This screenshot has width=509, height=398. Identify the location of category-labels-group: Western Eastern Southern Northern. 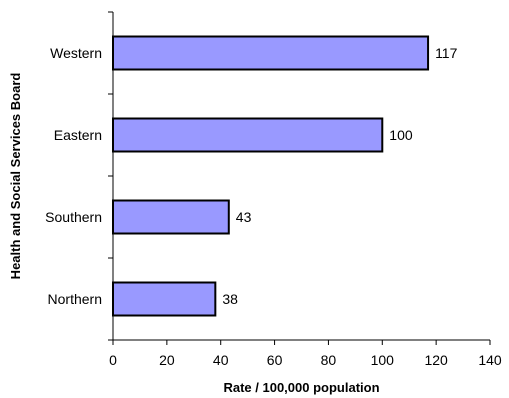
(73, 176).